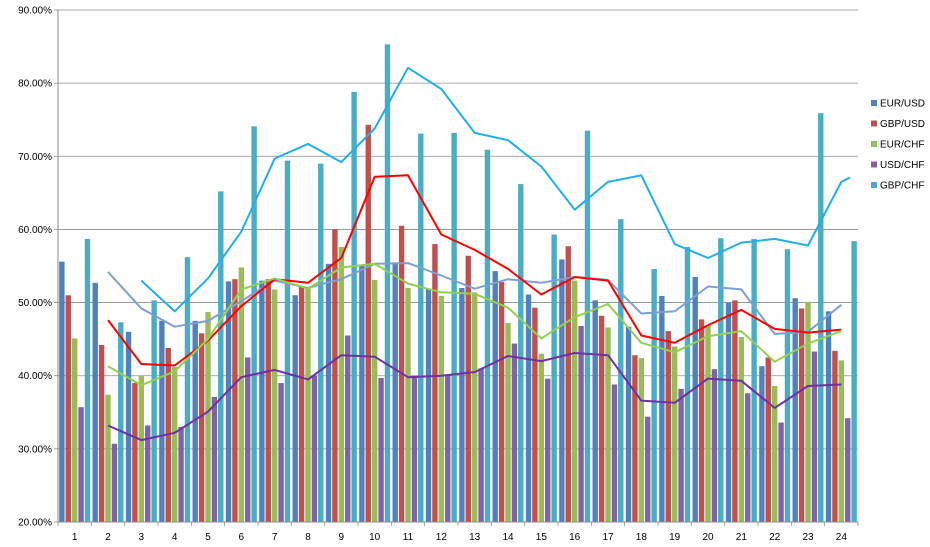  Describe the element at coordinates (35, 449) in the screenshot. I see `y-tick-label: 30.00%` at that location.